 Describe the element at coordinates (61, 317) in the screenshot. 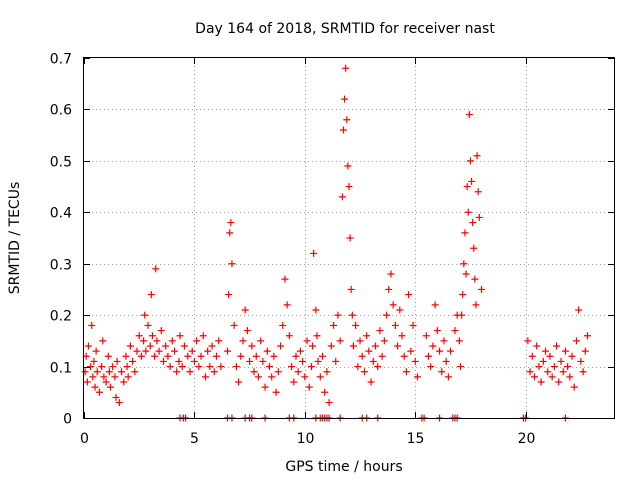

I see `y-tick-label: 0.2` at that location.